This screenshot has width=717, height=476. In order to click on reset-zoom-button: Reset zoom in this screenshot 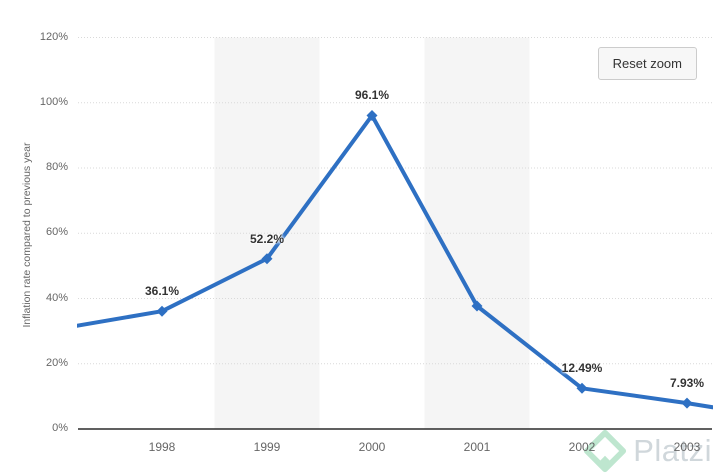, I will do `click(647, 63)`.